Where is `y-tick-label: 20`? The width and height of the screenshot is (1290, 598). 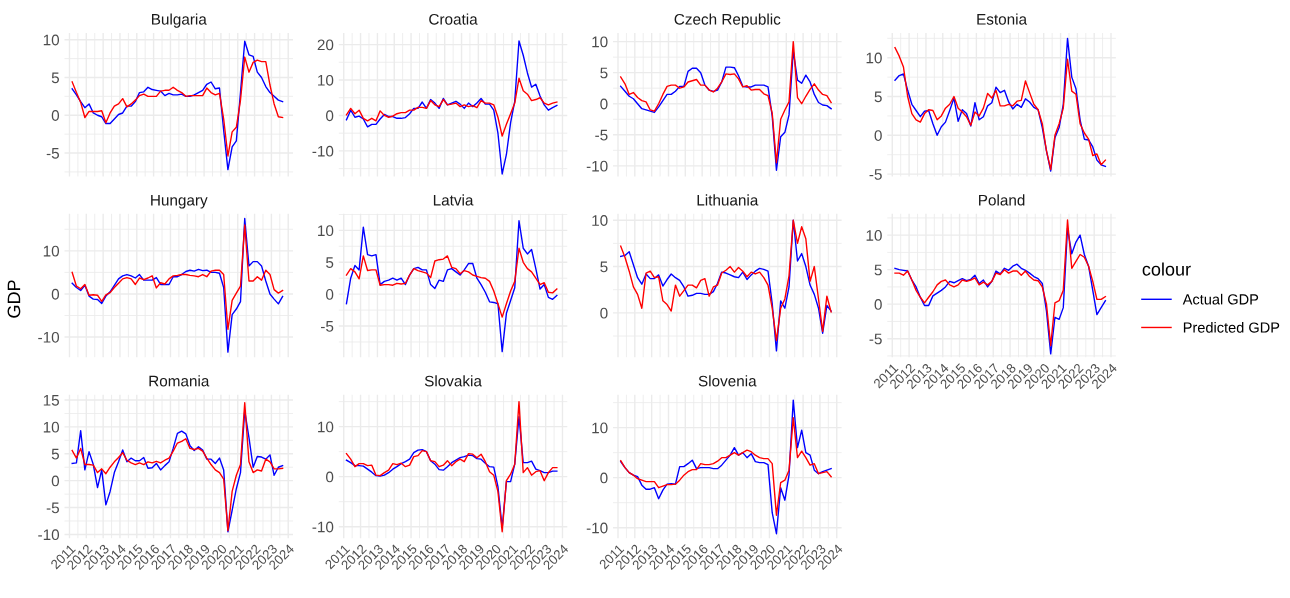
y-tick-label: 20 is located at coordinates (325, 45).